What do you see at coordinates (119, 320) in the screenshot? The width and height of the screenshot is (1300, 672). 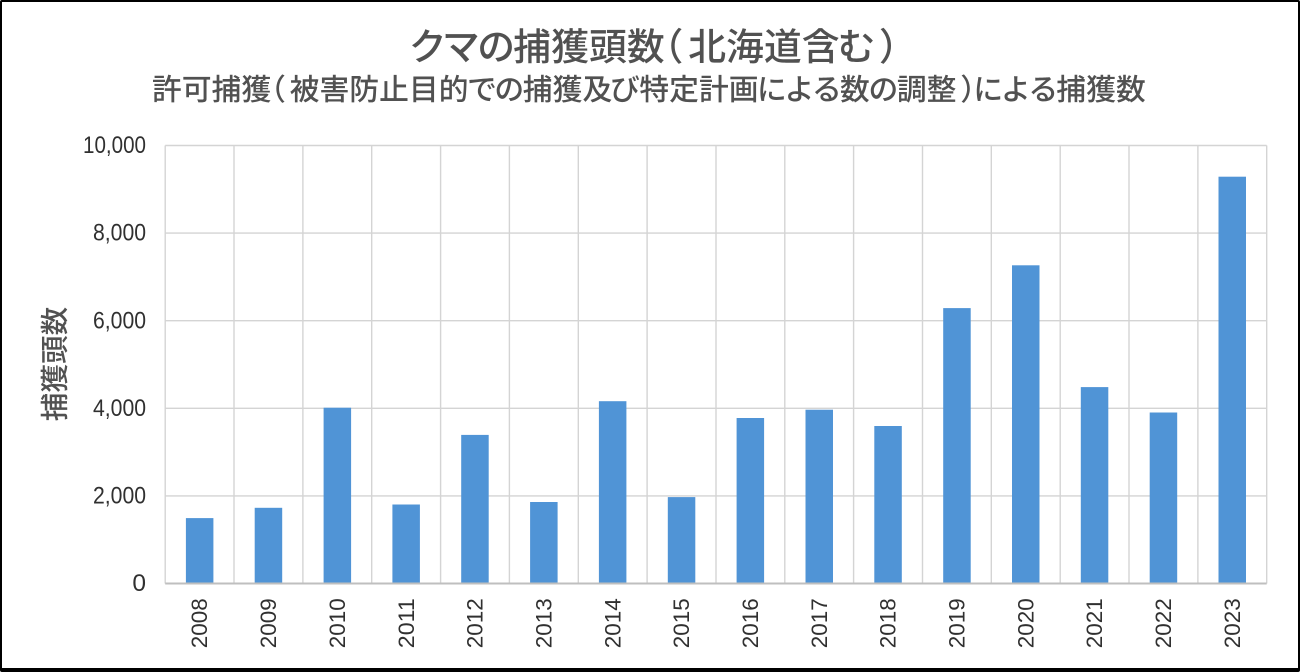 I see `svg-text: 6,000` at bounding box center [119, 320].